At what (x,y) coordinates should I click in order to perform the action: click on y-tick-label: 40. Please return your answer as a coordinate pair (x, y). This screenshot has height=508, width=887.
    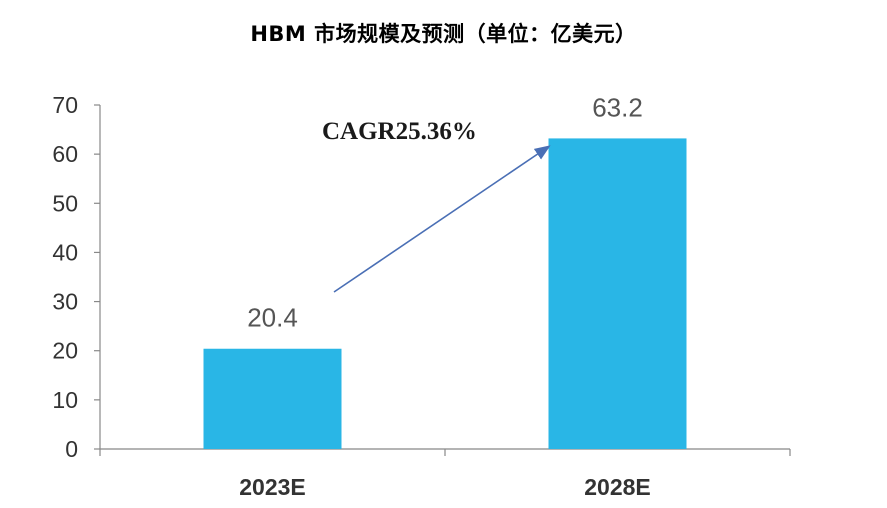
    Looking at the image, I should click on (65, 252).